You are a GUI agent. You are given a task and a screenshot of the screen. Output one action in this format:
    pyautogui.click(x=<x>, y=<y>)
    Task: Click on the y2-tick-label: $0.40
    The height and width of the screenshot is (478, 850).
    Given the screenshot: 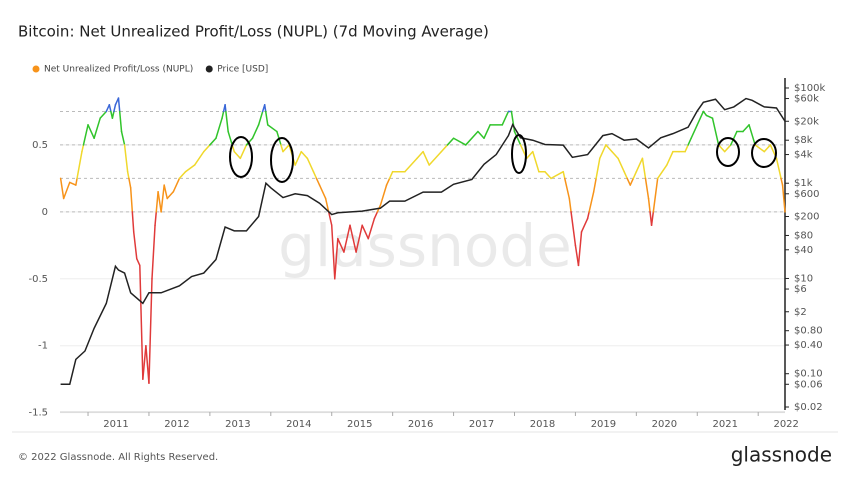 What is the action you would take?
    pyautogui.click(x=808, y=345)
    